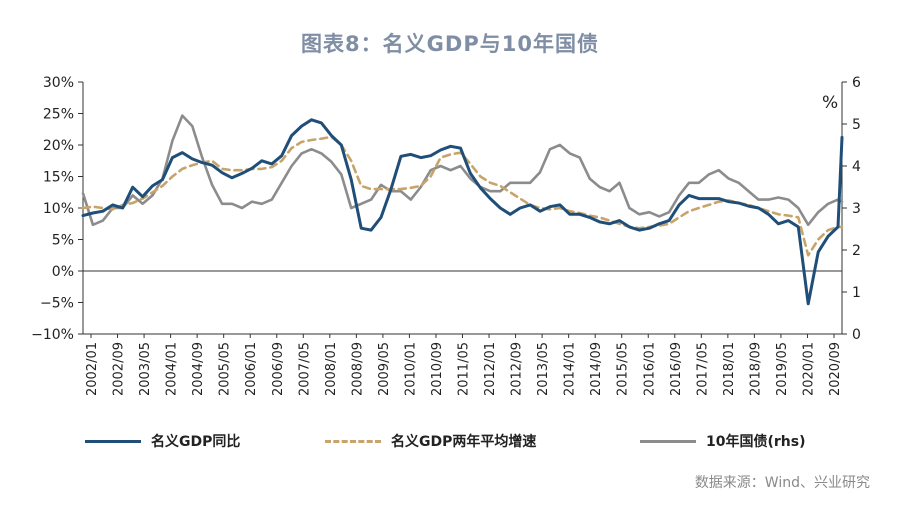  What do you see at coordinates (196, 442) in the screenshot?
I see `legend-label: 名义GDP同比` at bounding box center [196, 442].